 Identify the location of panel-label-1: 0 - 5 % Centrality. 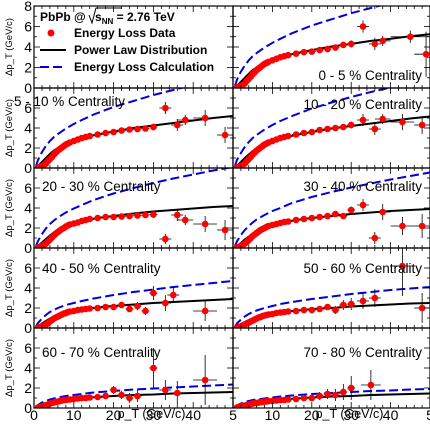
(370, 75).